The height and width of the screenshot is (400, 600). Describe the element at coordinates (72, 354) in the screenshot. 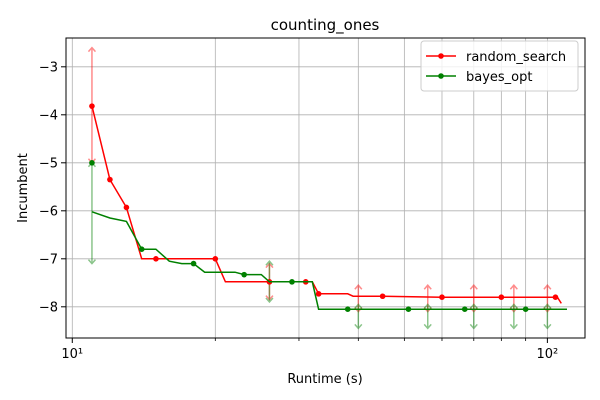

I see `x-tick-label: 10¹` at that location.